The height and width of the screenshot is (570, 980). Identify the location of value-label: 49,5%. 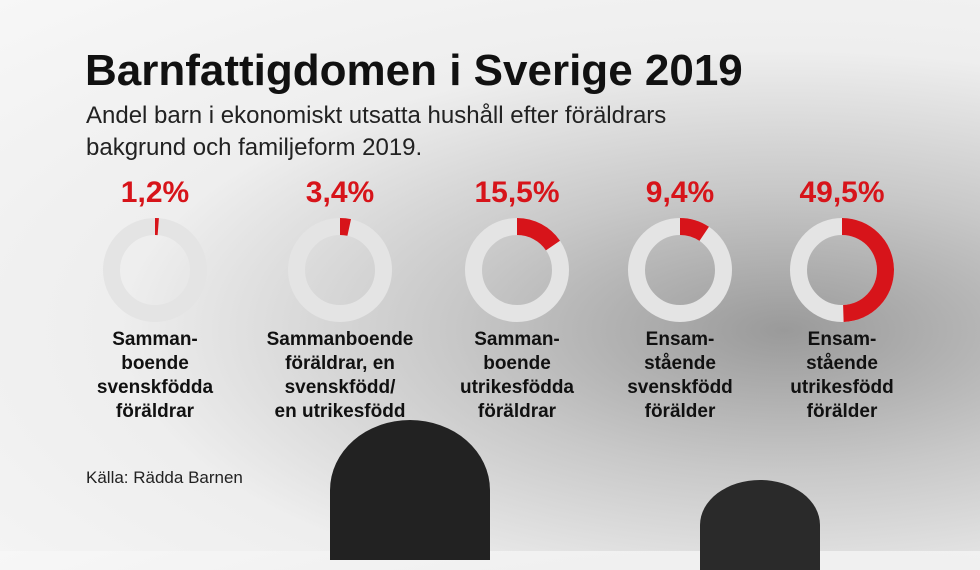
(842, 192).